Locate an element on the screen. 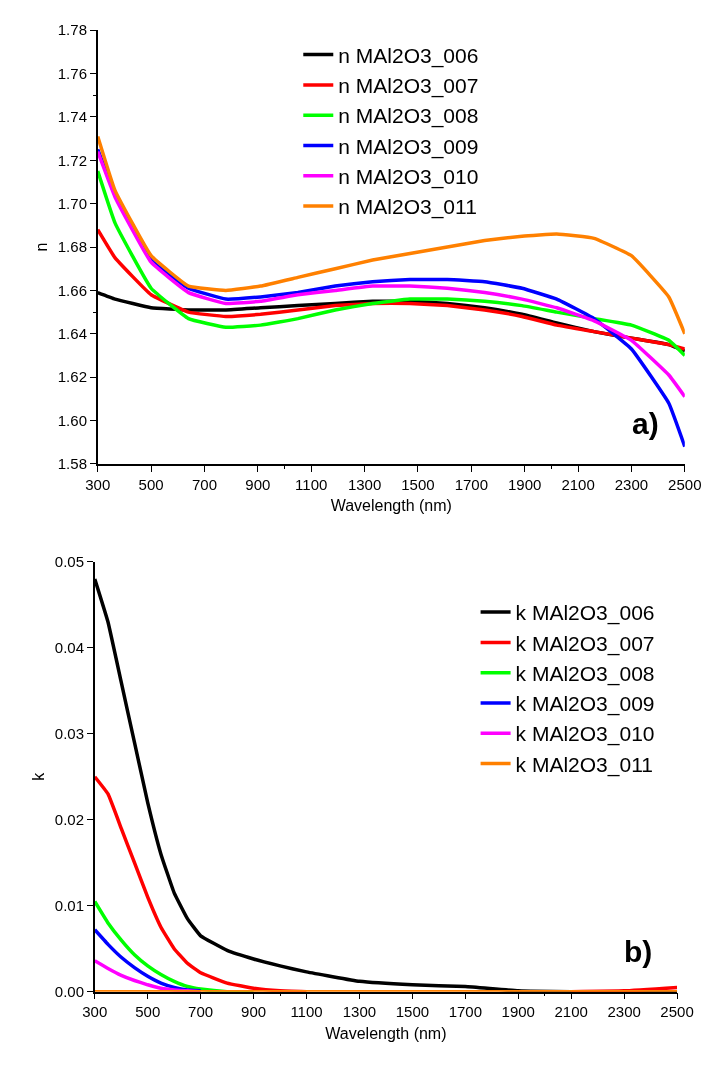 The width and height of the screenshot is (713, 1068). line-series is located at coordinates (391, 263).